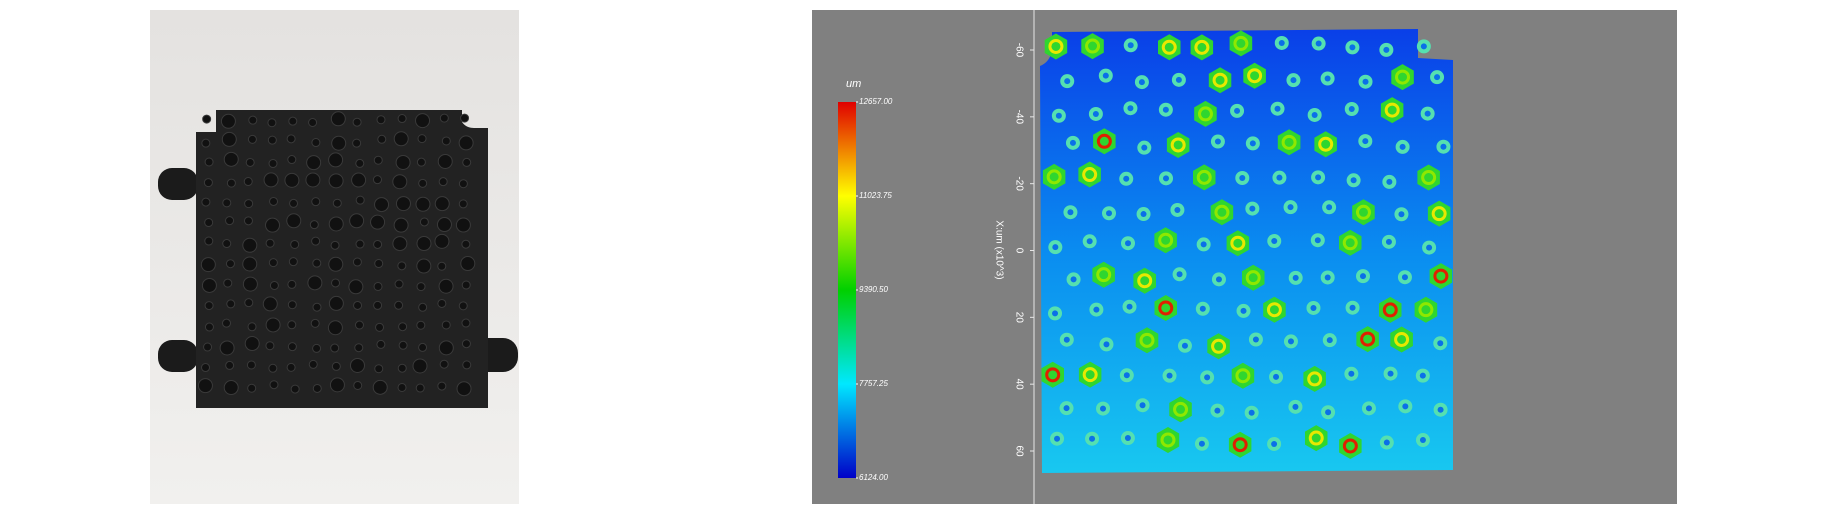 Image resolution: width=1822 pixels, height=525 pixels. Describe the element at coordinates (873, 289) in the screenshot. I see `colorbar-label: 9390.50` at that location.